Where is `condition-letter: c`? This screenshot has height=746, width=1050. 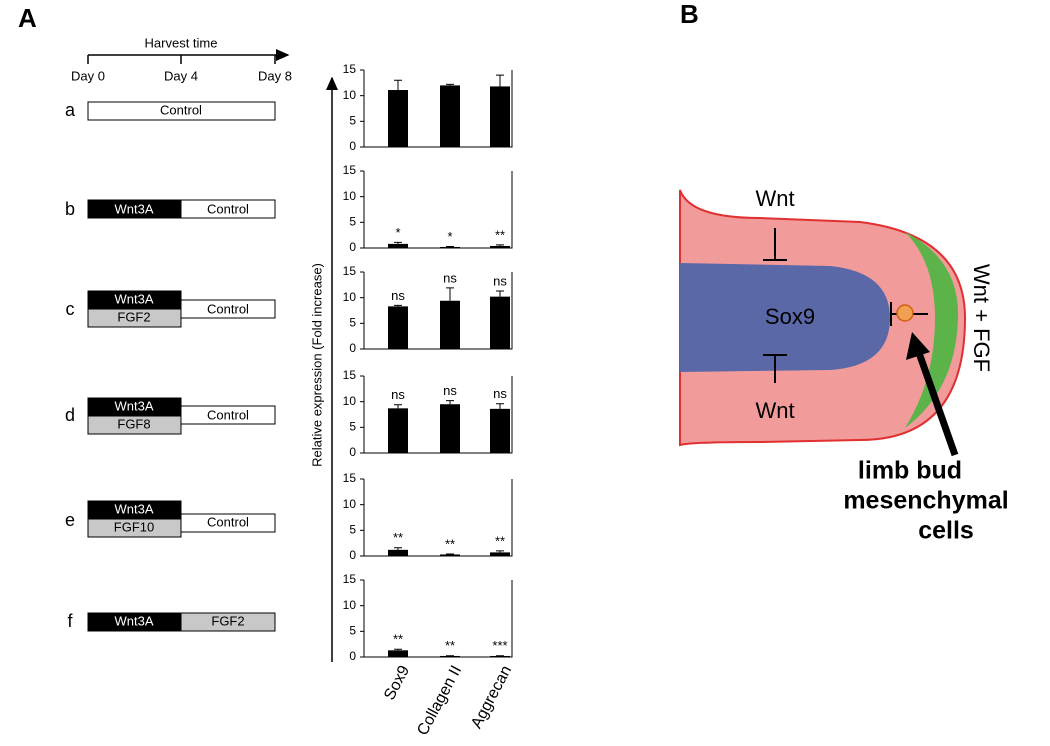 condition-letter: c is located at coordinates (70, 309).